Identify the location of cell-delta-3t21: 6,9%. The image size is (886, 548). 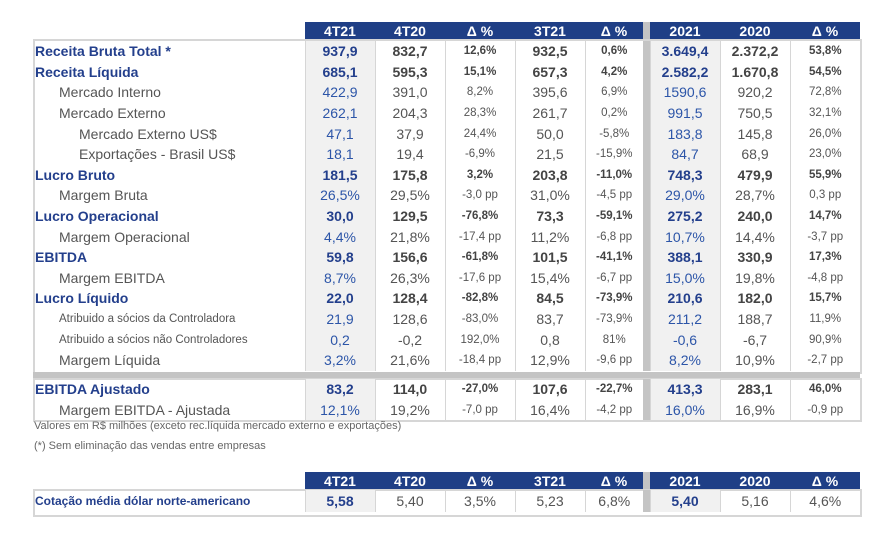
(613, 92).